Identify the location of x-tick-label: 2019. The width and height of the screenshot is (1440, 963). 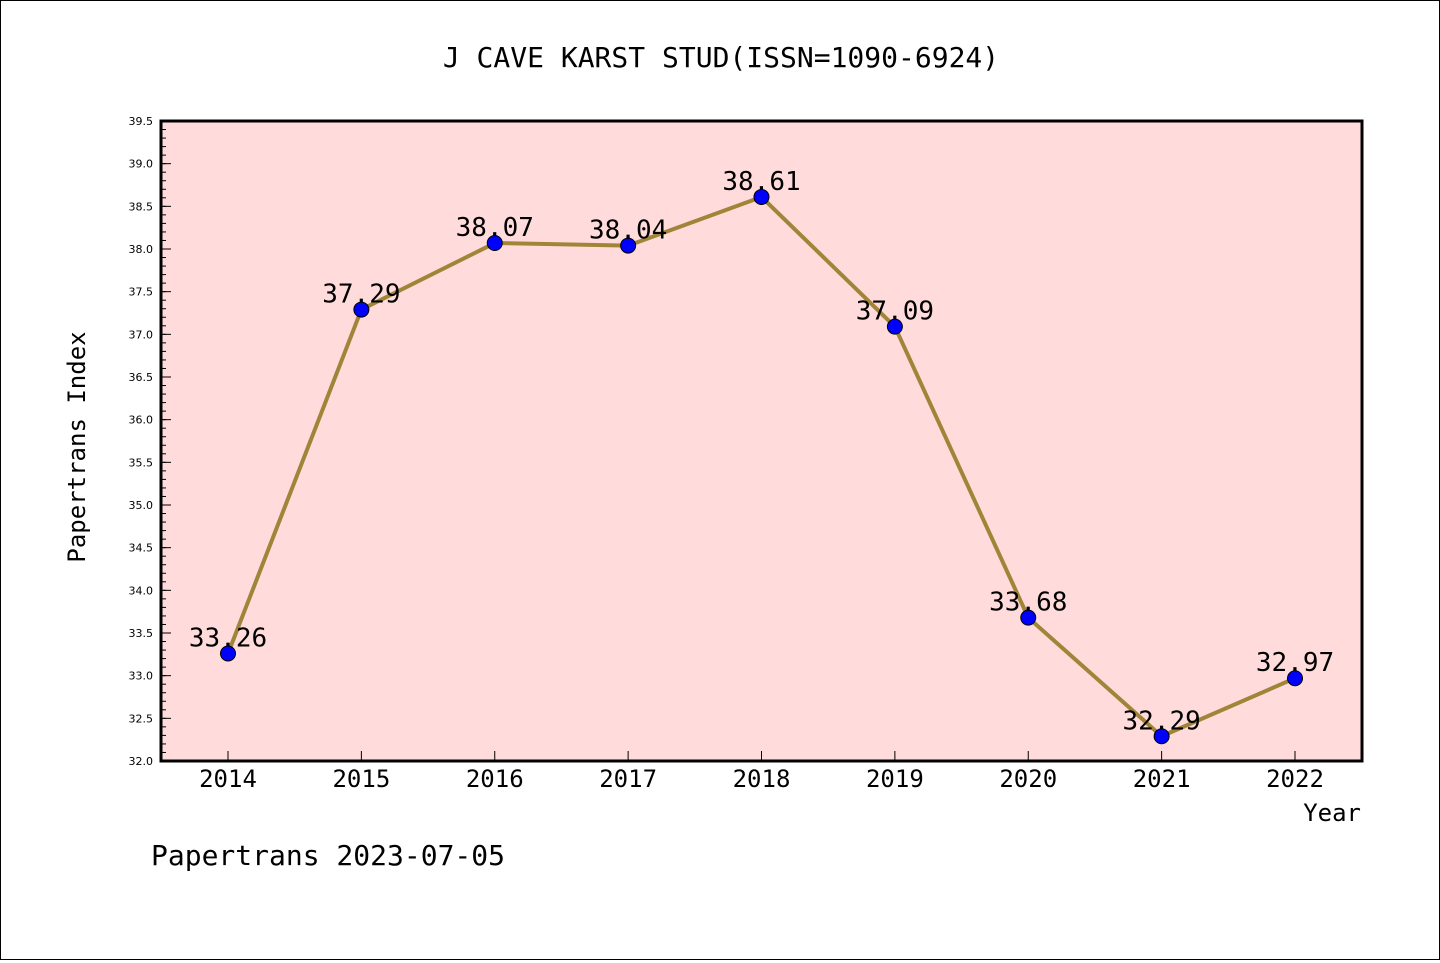
(895, 779).